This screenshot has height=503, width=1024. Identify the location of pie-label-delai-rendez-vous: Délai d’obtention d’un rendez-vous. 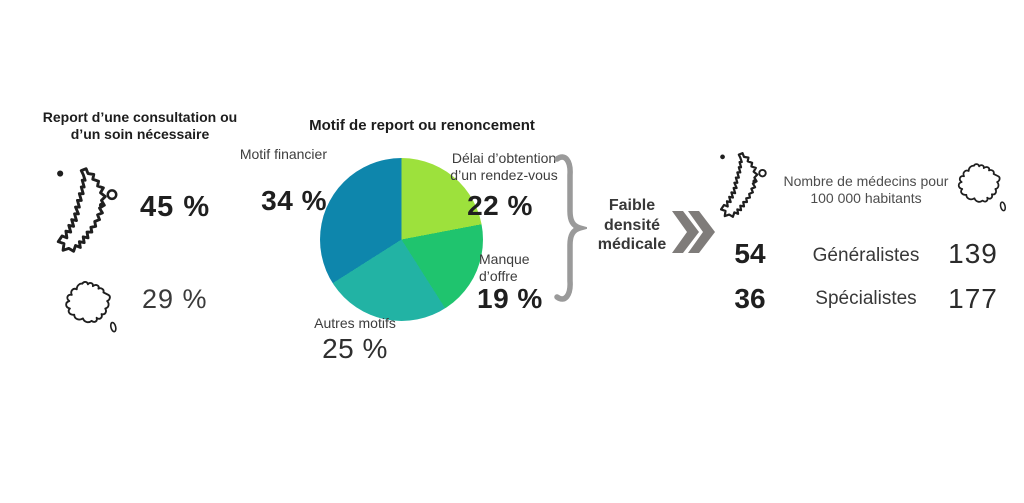
(504, 166).